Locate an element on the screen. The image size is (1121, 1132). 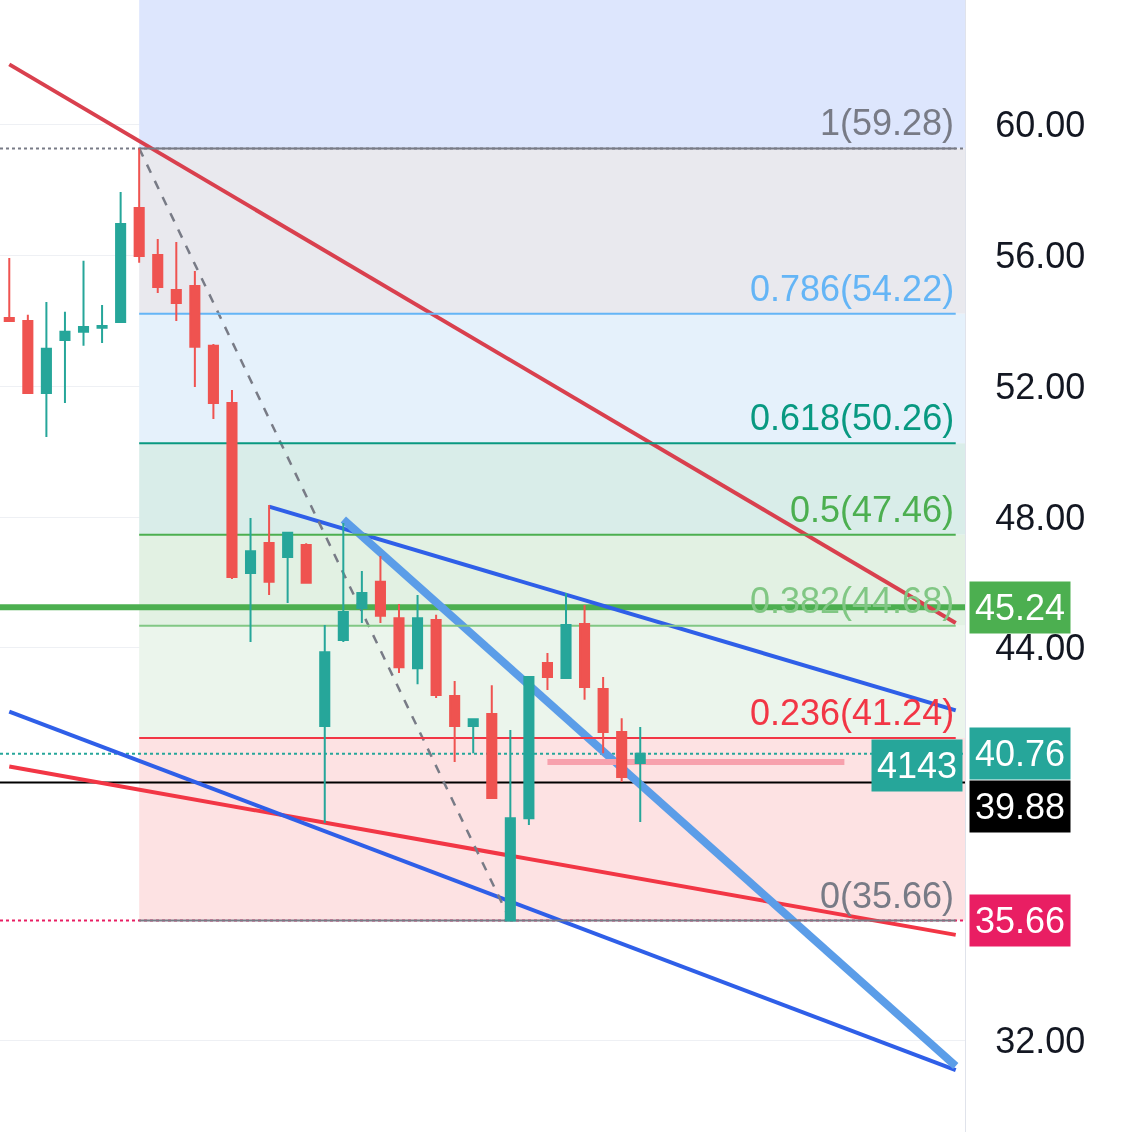
ref-line-label: 40.76 is located at coordinates (1020, 753).